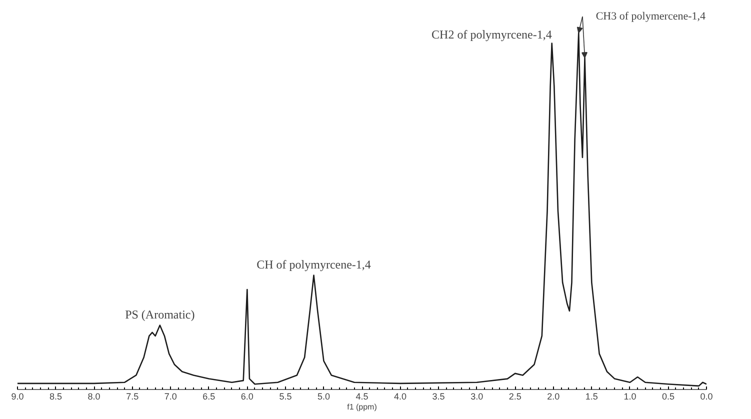  What do you see at coordinates (515, 397) in the screenshot?
I see `x-tick-label: 2.5` at bounding box center [515, 397].